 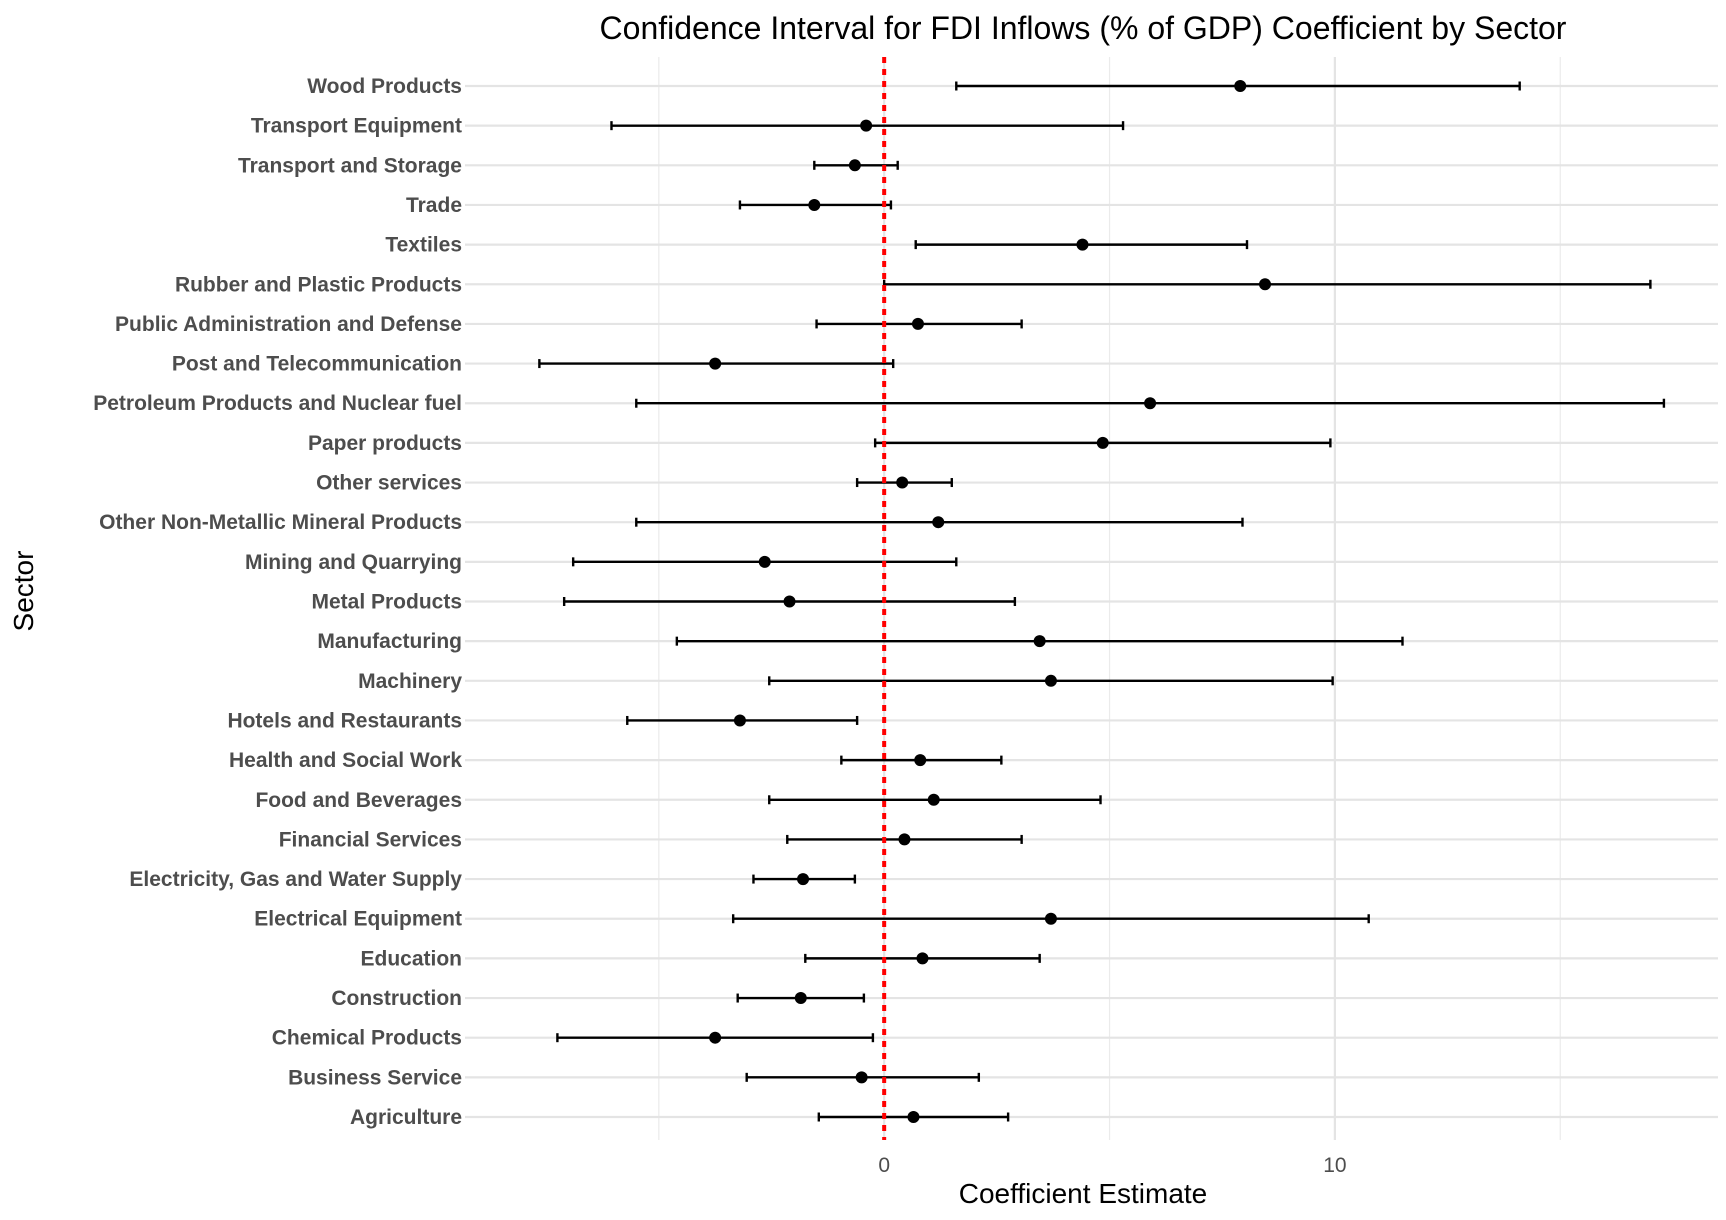 What do you see at coordinates (1334, 1165) in the screenshot?
I see `x-tick-label: 10` at bounding box center [1334, 1165].